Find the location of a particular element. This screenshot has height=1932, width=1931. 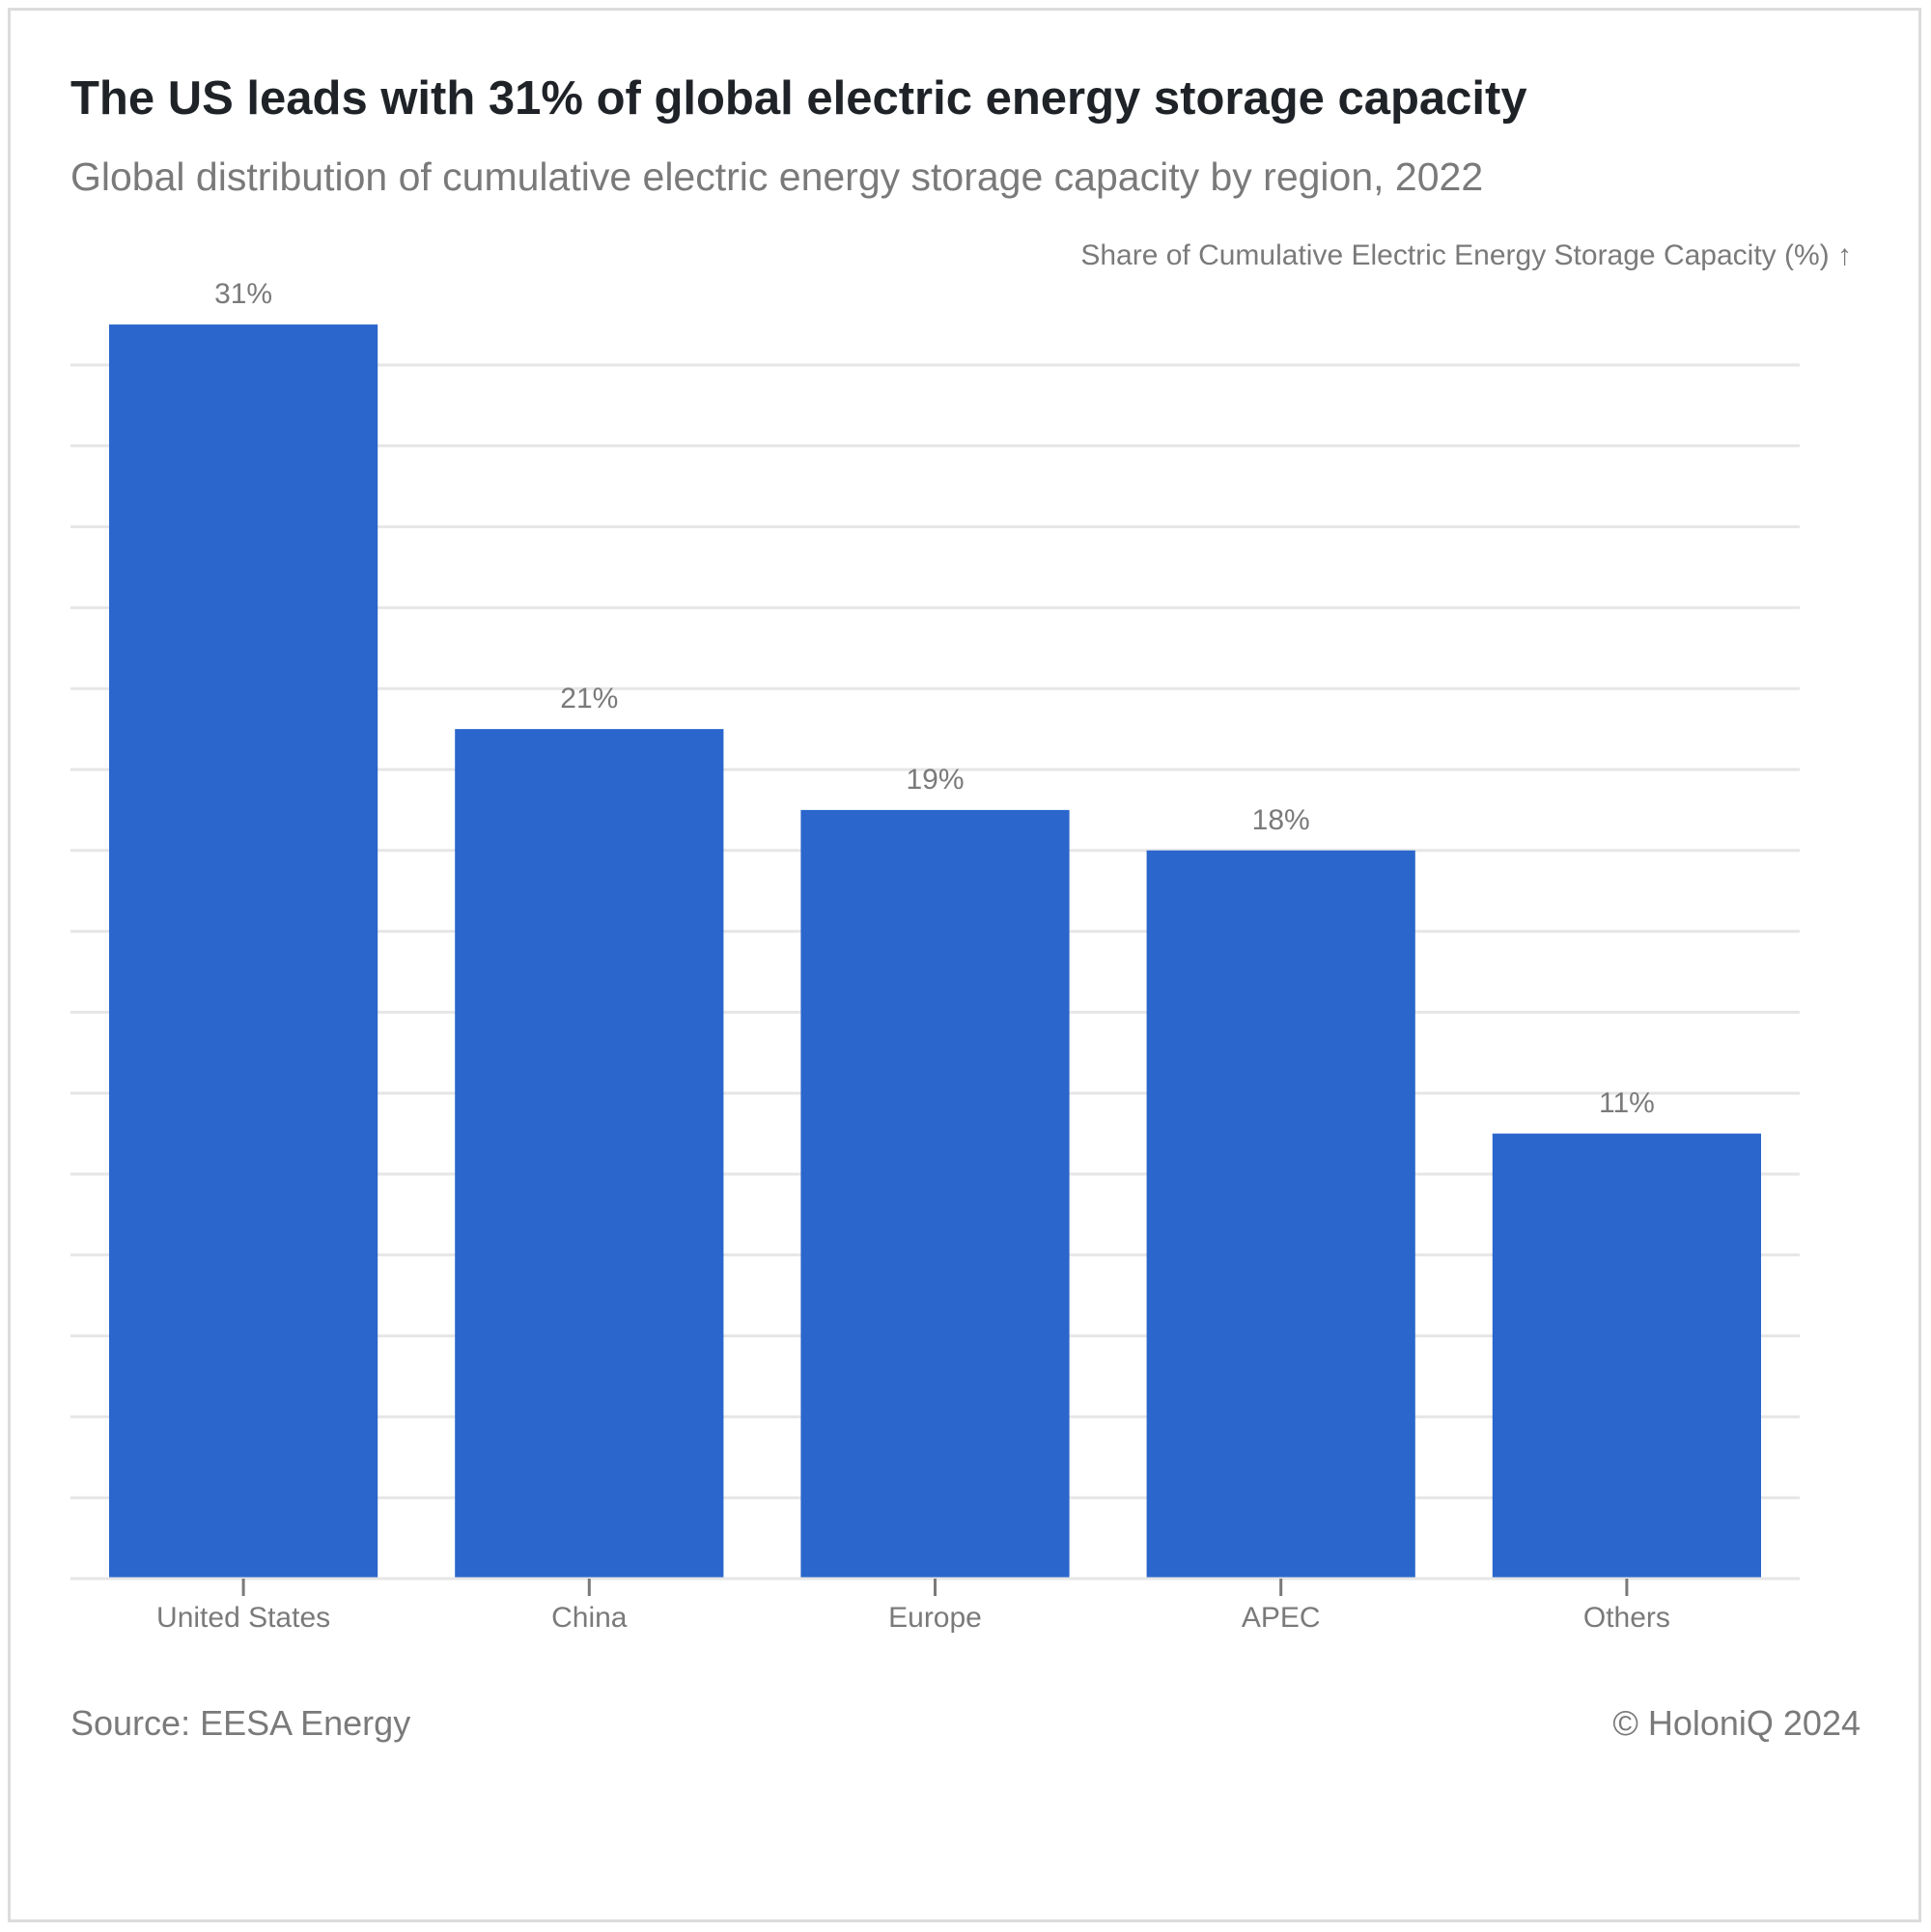

x-tick-label: APEC is located at coordinates (1281, 1618).